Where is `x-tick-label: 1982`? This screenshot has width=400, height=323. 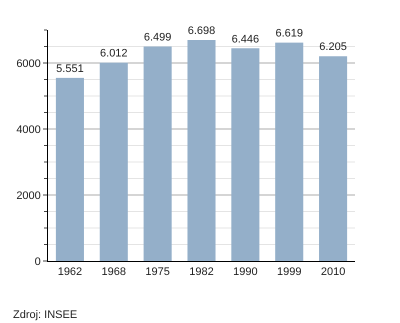 x-tick-label: 1982 is located at coordinates (201, 272).